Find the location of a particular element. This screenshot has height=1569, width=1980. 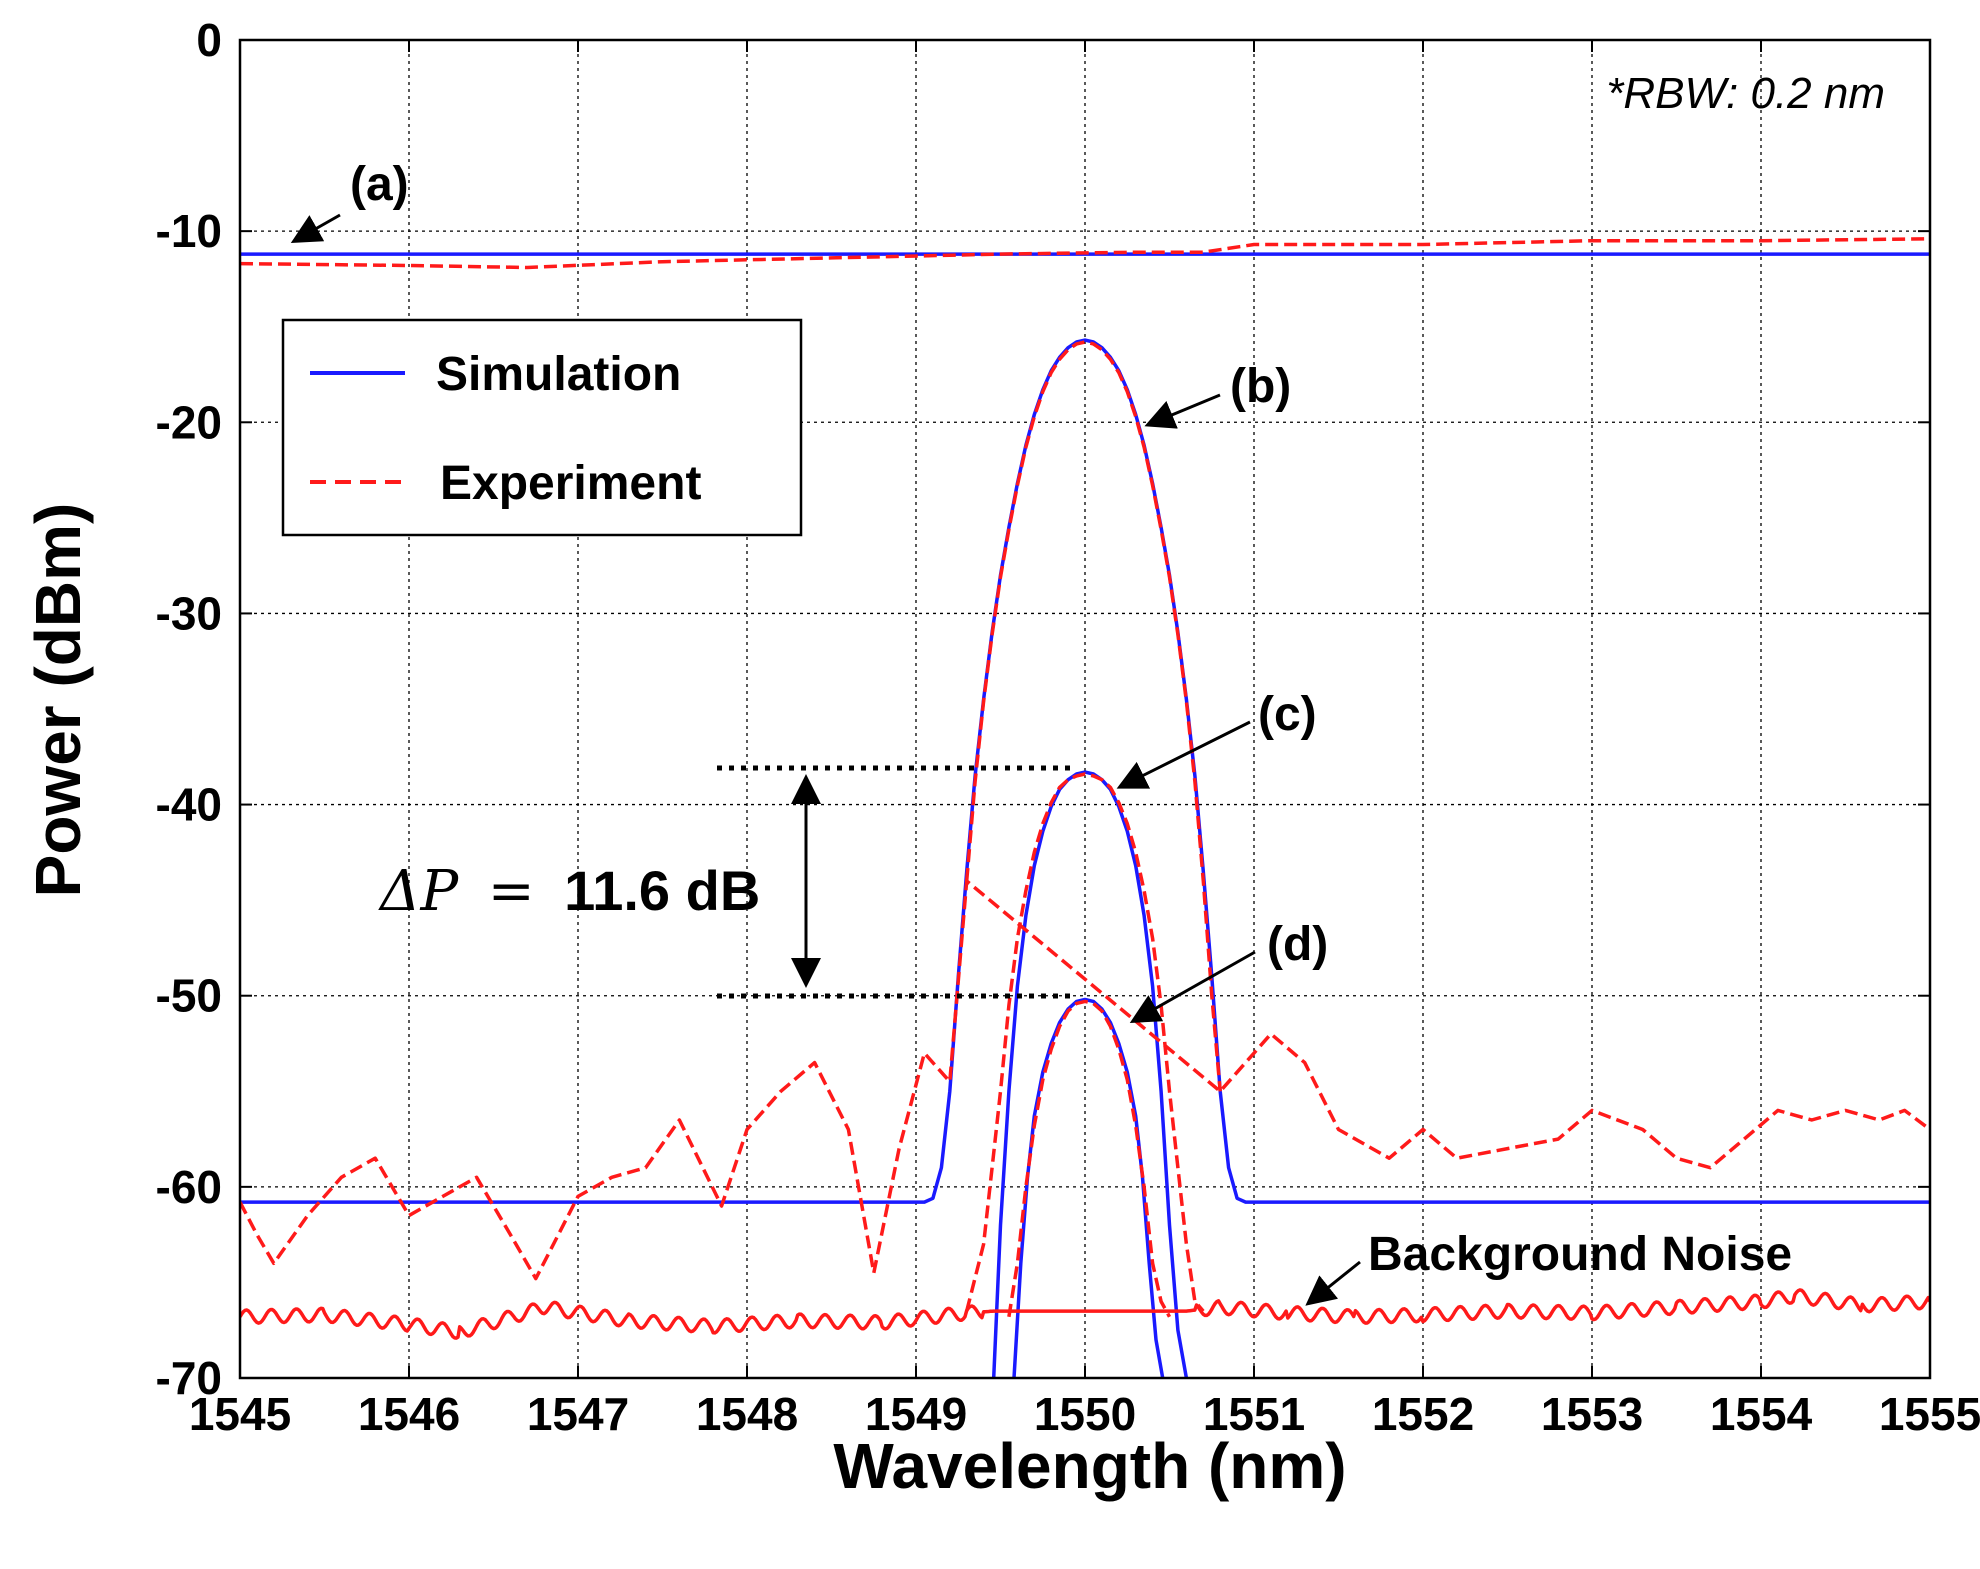

delta-p-label: ΔP = 11.6 dB is located at coordinates (569, 891).